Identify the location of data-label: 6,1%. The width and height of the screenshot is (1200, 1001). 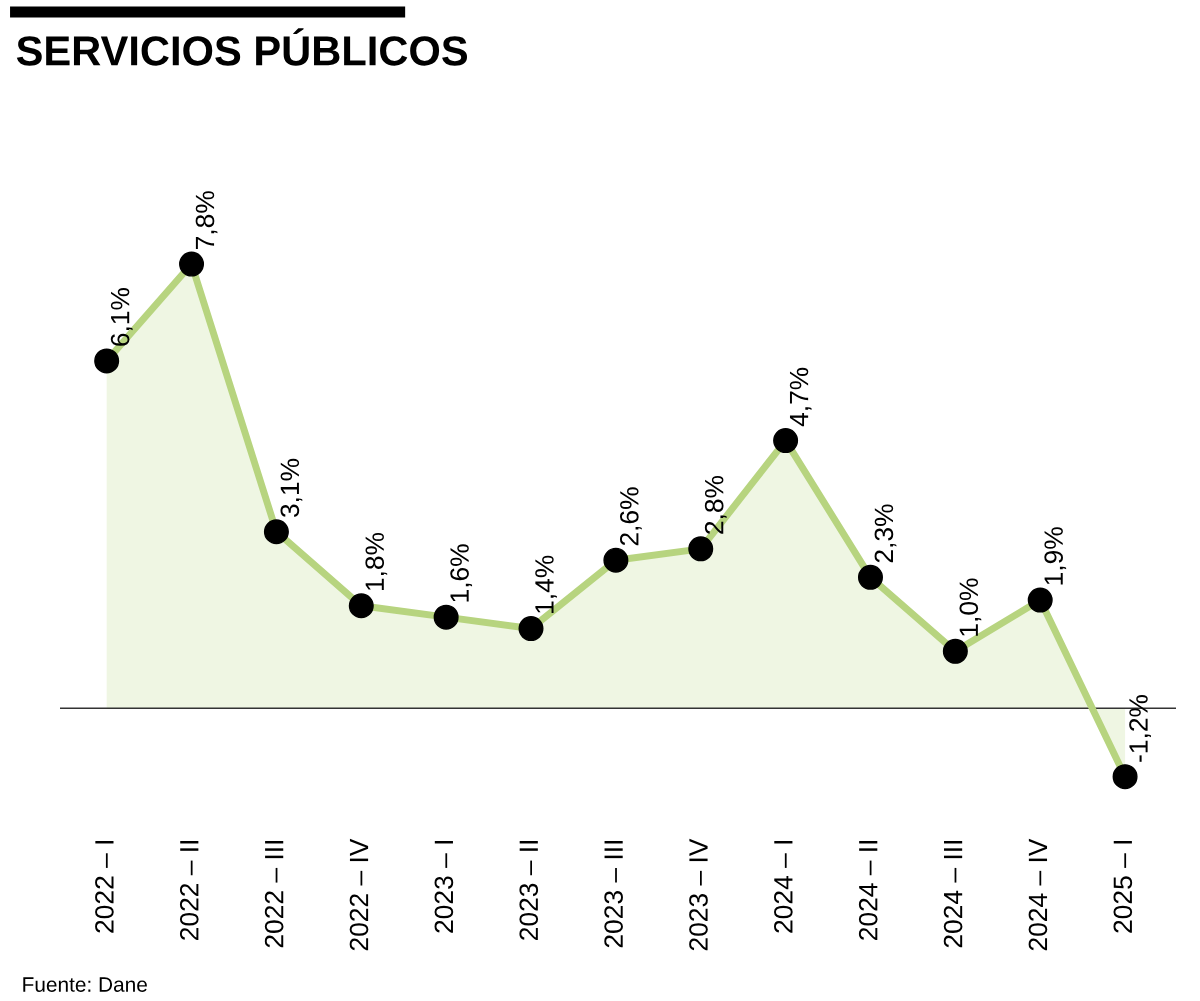
(121, 317).